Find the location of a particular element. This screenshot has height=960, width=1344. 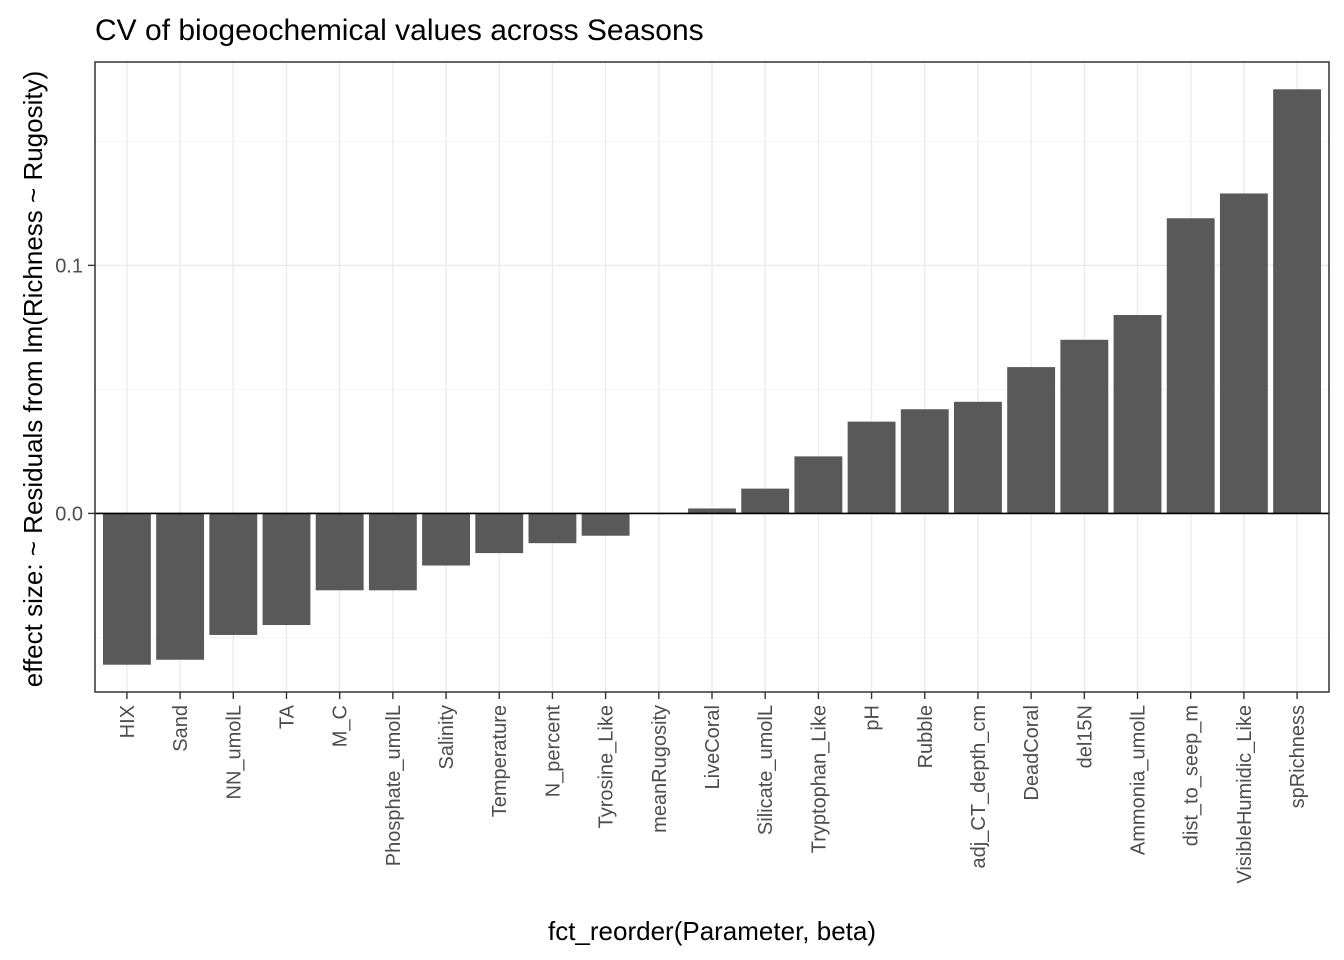

x-tick-label: Salinity is located at coordinates (447, 737).